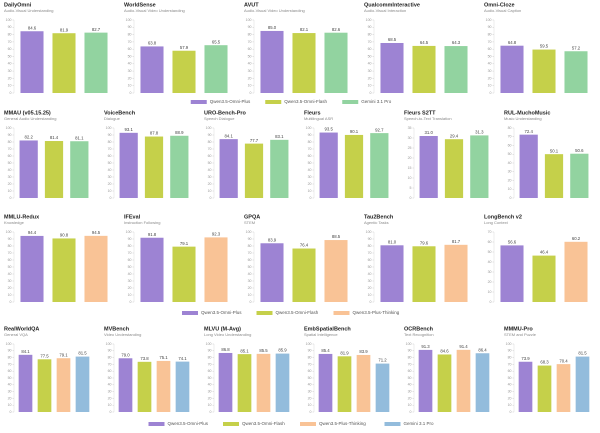 The image size is (600, 433). Describe the element at coordinates (82, 353) in the screenshot. I see `value-label: 81.5` at that location.